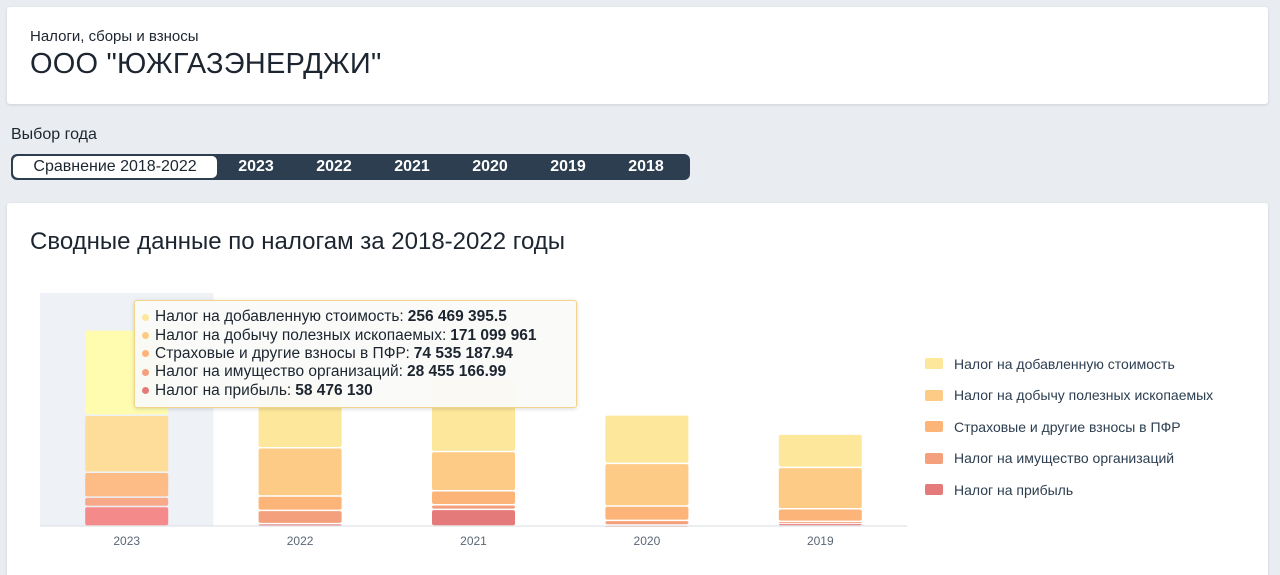 This screenshot has width=1280, height=575. What do you see at coordinates (145, 354) in the screenshot?
I see `tooltip-dot-pfr` at bounding box center [145, 354].